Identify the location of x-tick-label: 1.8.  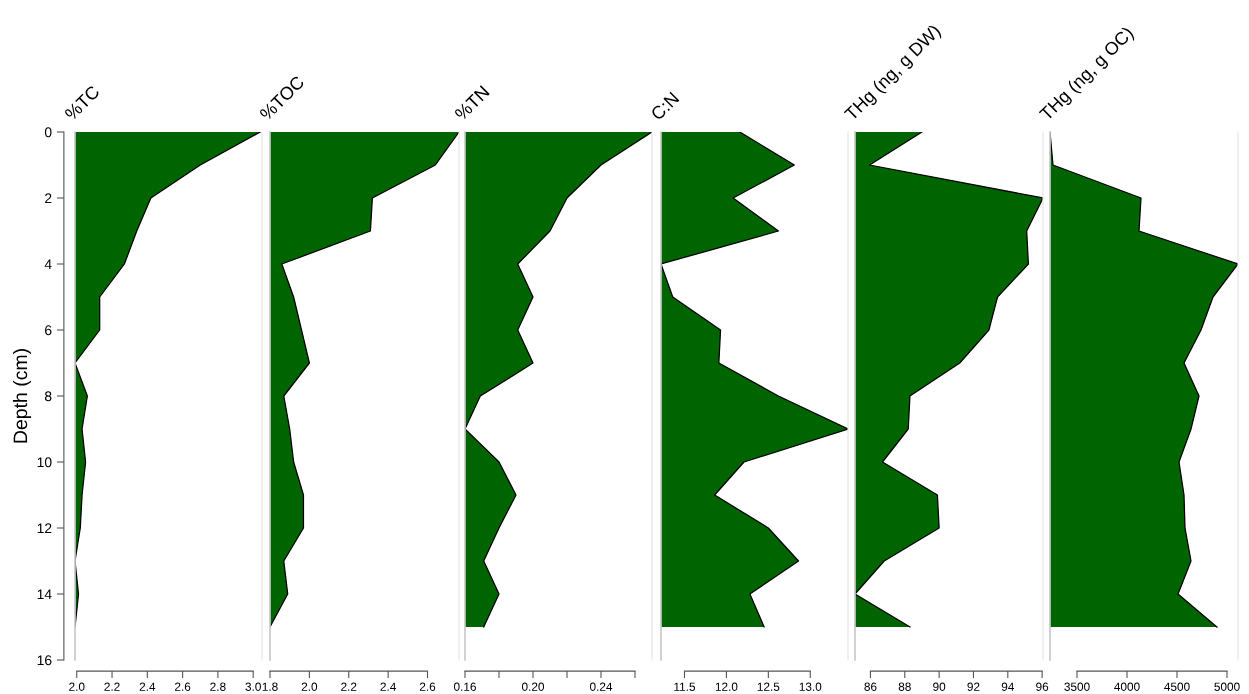
(270, 686).